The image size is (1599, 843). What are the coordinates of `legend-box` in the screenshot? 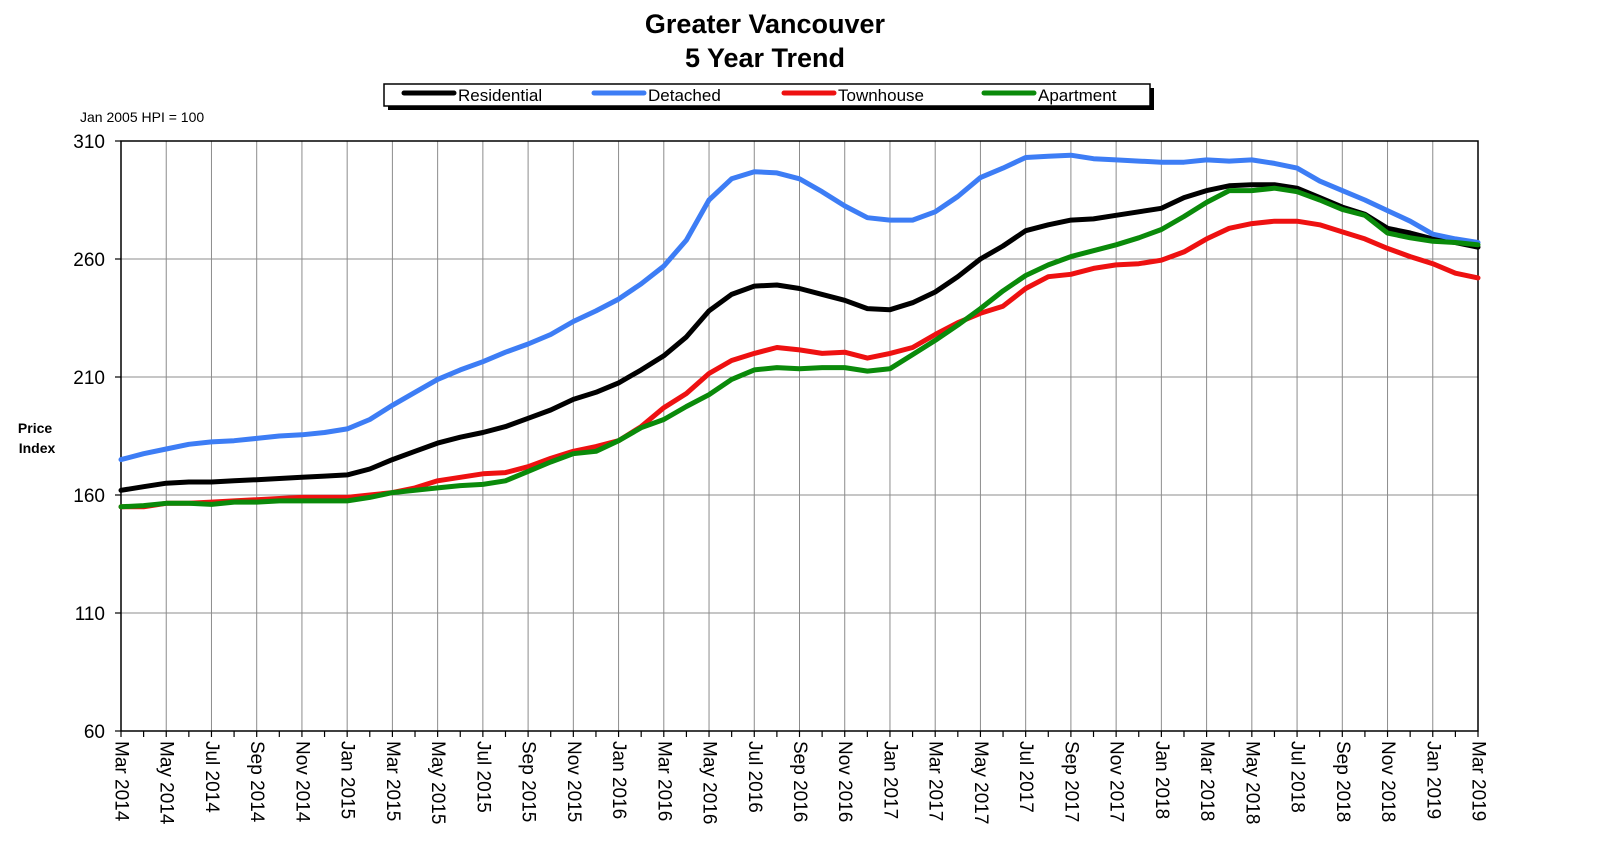 It's located at (767, 95).